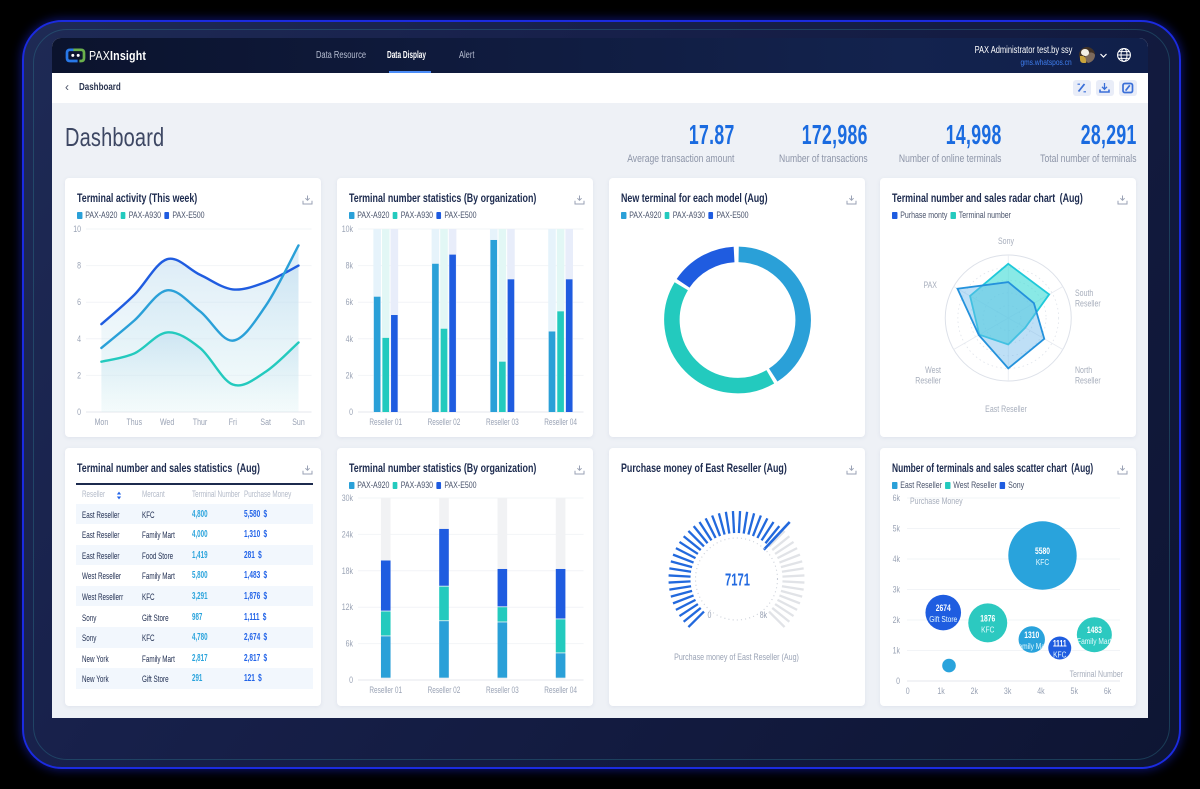 The image size is (1200, 789). What do you see at coordinates (347, 607) in the screenshot?
I see `svg-text: 12k` at bounding box center [347, 607].